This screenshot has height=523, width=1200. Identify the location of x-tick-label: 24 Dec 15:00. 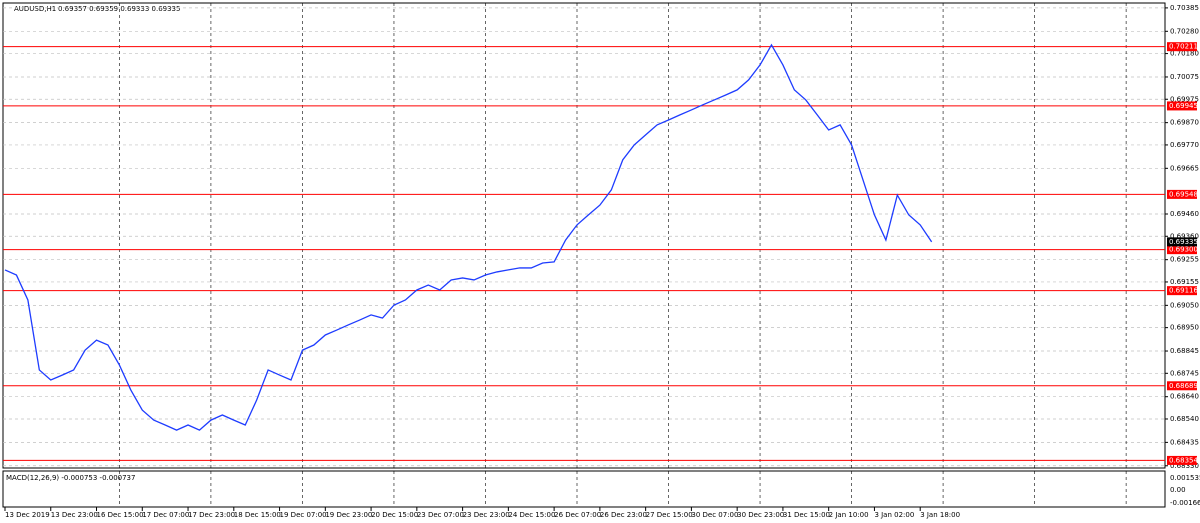
(531, 515).